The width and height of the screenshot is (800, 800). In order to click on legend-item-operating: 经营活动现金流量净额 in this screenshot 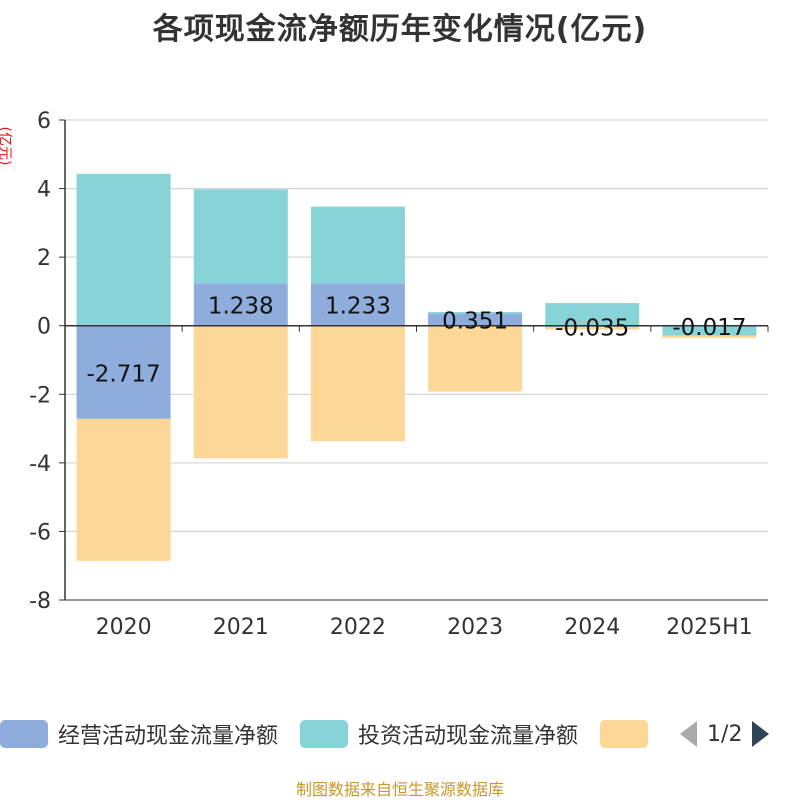, I will do `click(139, 734)`.